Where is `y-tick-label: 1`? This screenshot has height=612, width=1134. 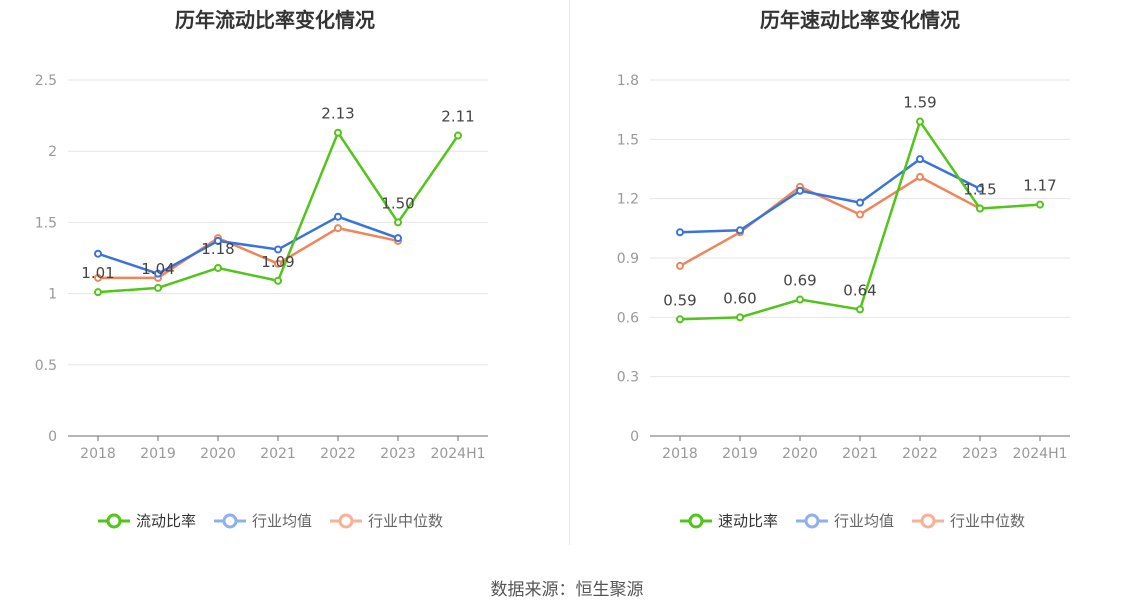
y-tick-label: 1 is located at coordinates (52, 295).